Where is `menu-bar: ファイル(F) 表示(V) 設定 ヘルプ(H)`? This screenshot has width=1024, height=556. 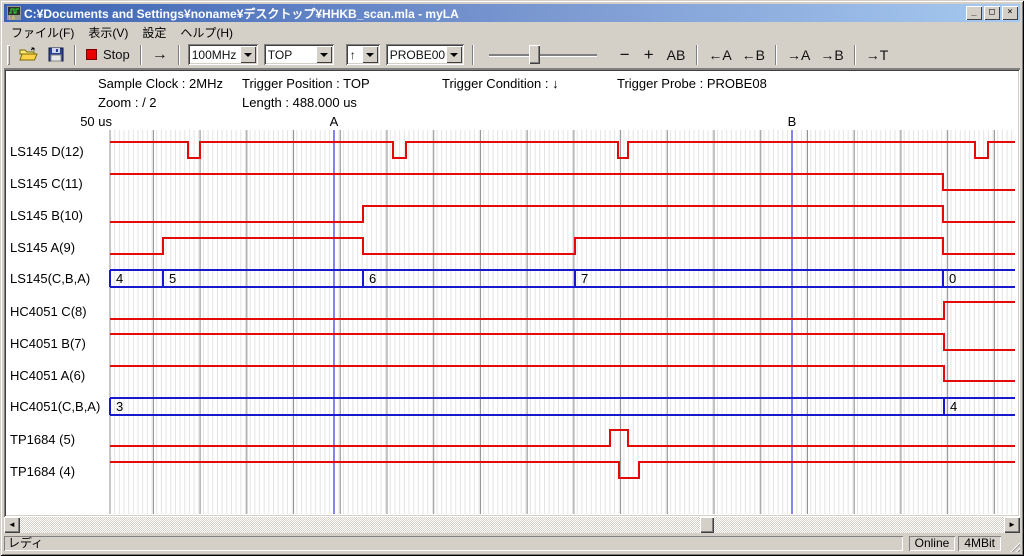
menu-bar: ファイル(F) 表示(V) 設定 ヘルプ(H) is located at coordinates (512, 32).